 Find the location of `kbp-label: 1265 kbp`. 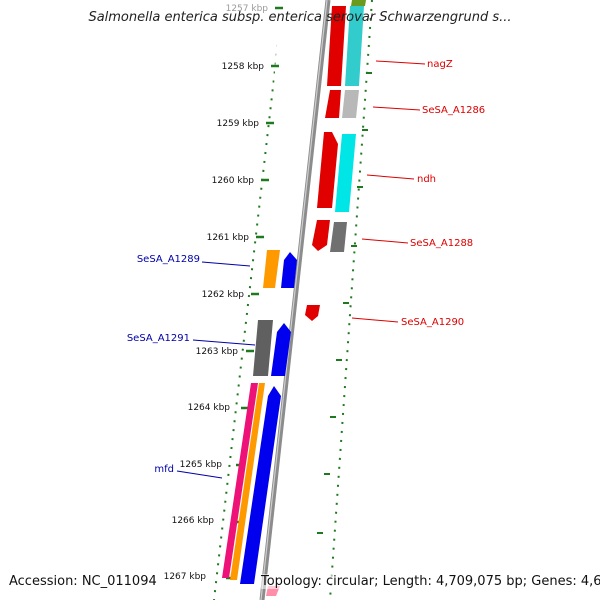

kbp-label: 1265 kbp is located at coordinates (201, 465).